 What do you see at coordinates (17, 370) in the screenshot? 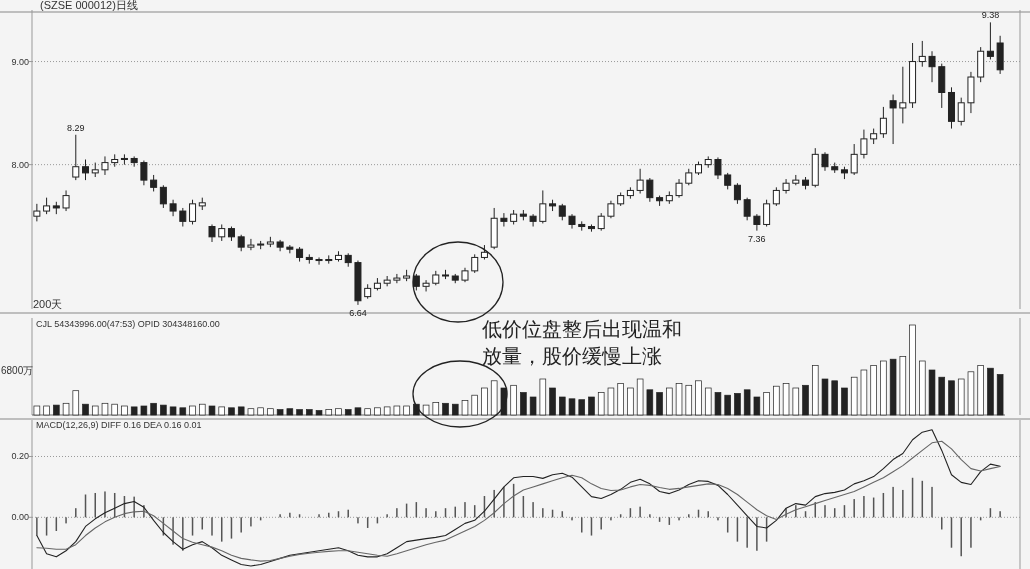
I see `annotation: 6800万` at bounding box center [17, 370].